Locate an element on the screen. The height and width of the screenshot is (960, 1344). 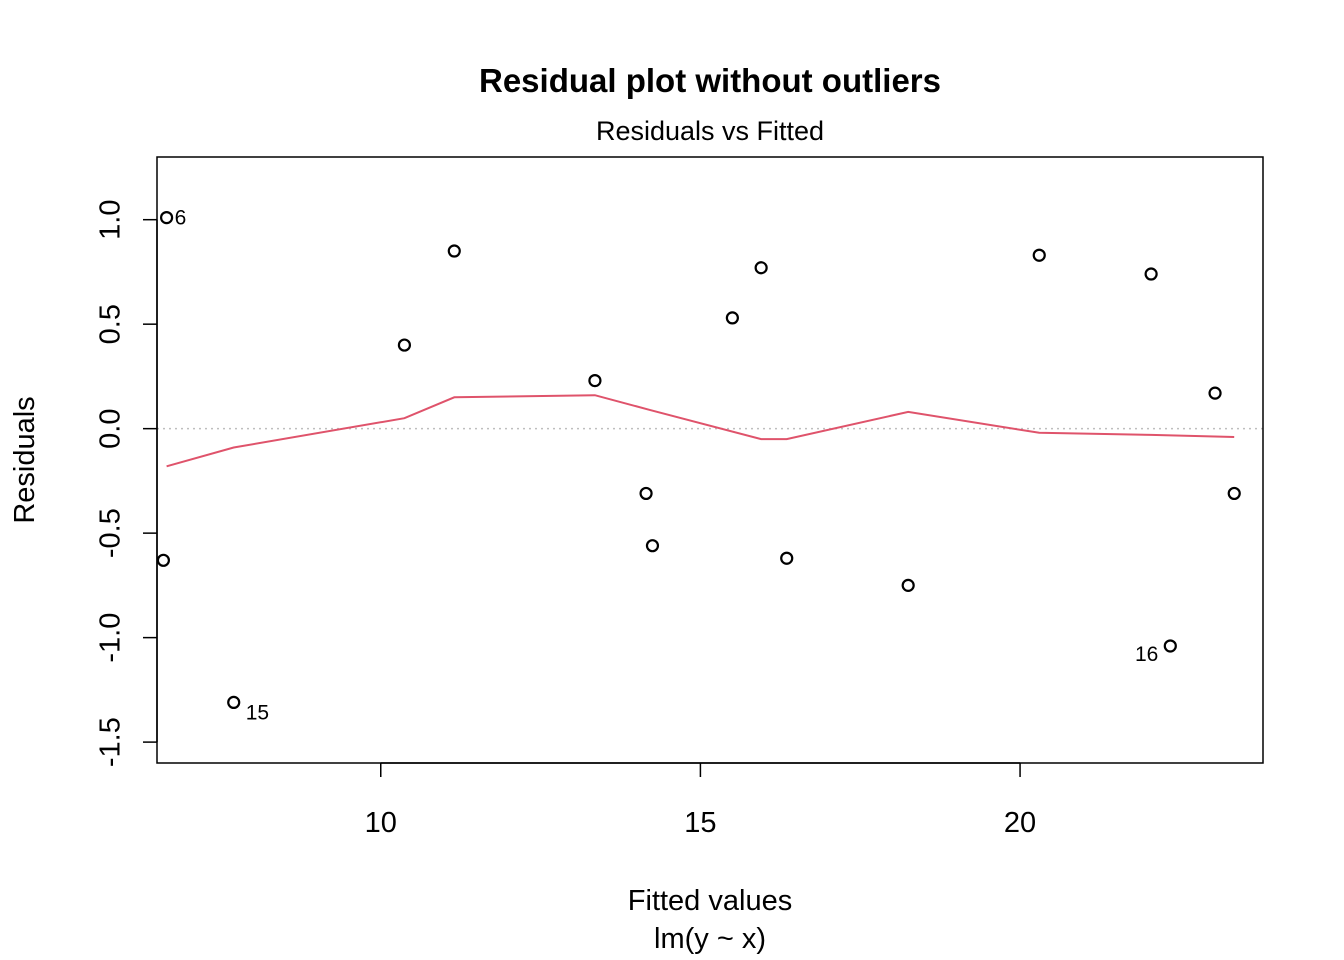
y-tick-label: 0.5 is located at coordinates (111, 324).